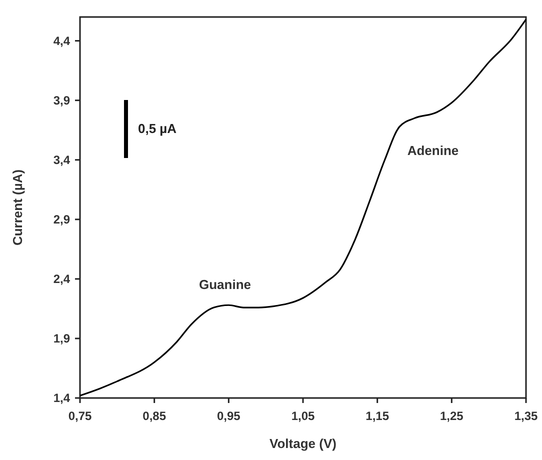  Describe the element at coordinates (61, 100) in the screenshot. I see `y-tick-label: 3,9` at that location.